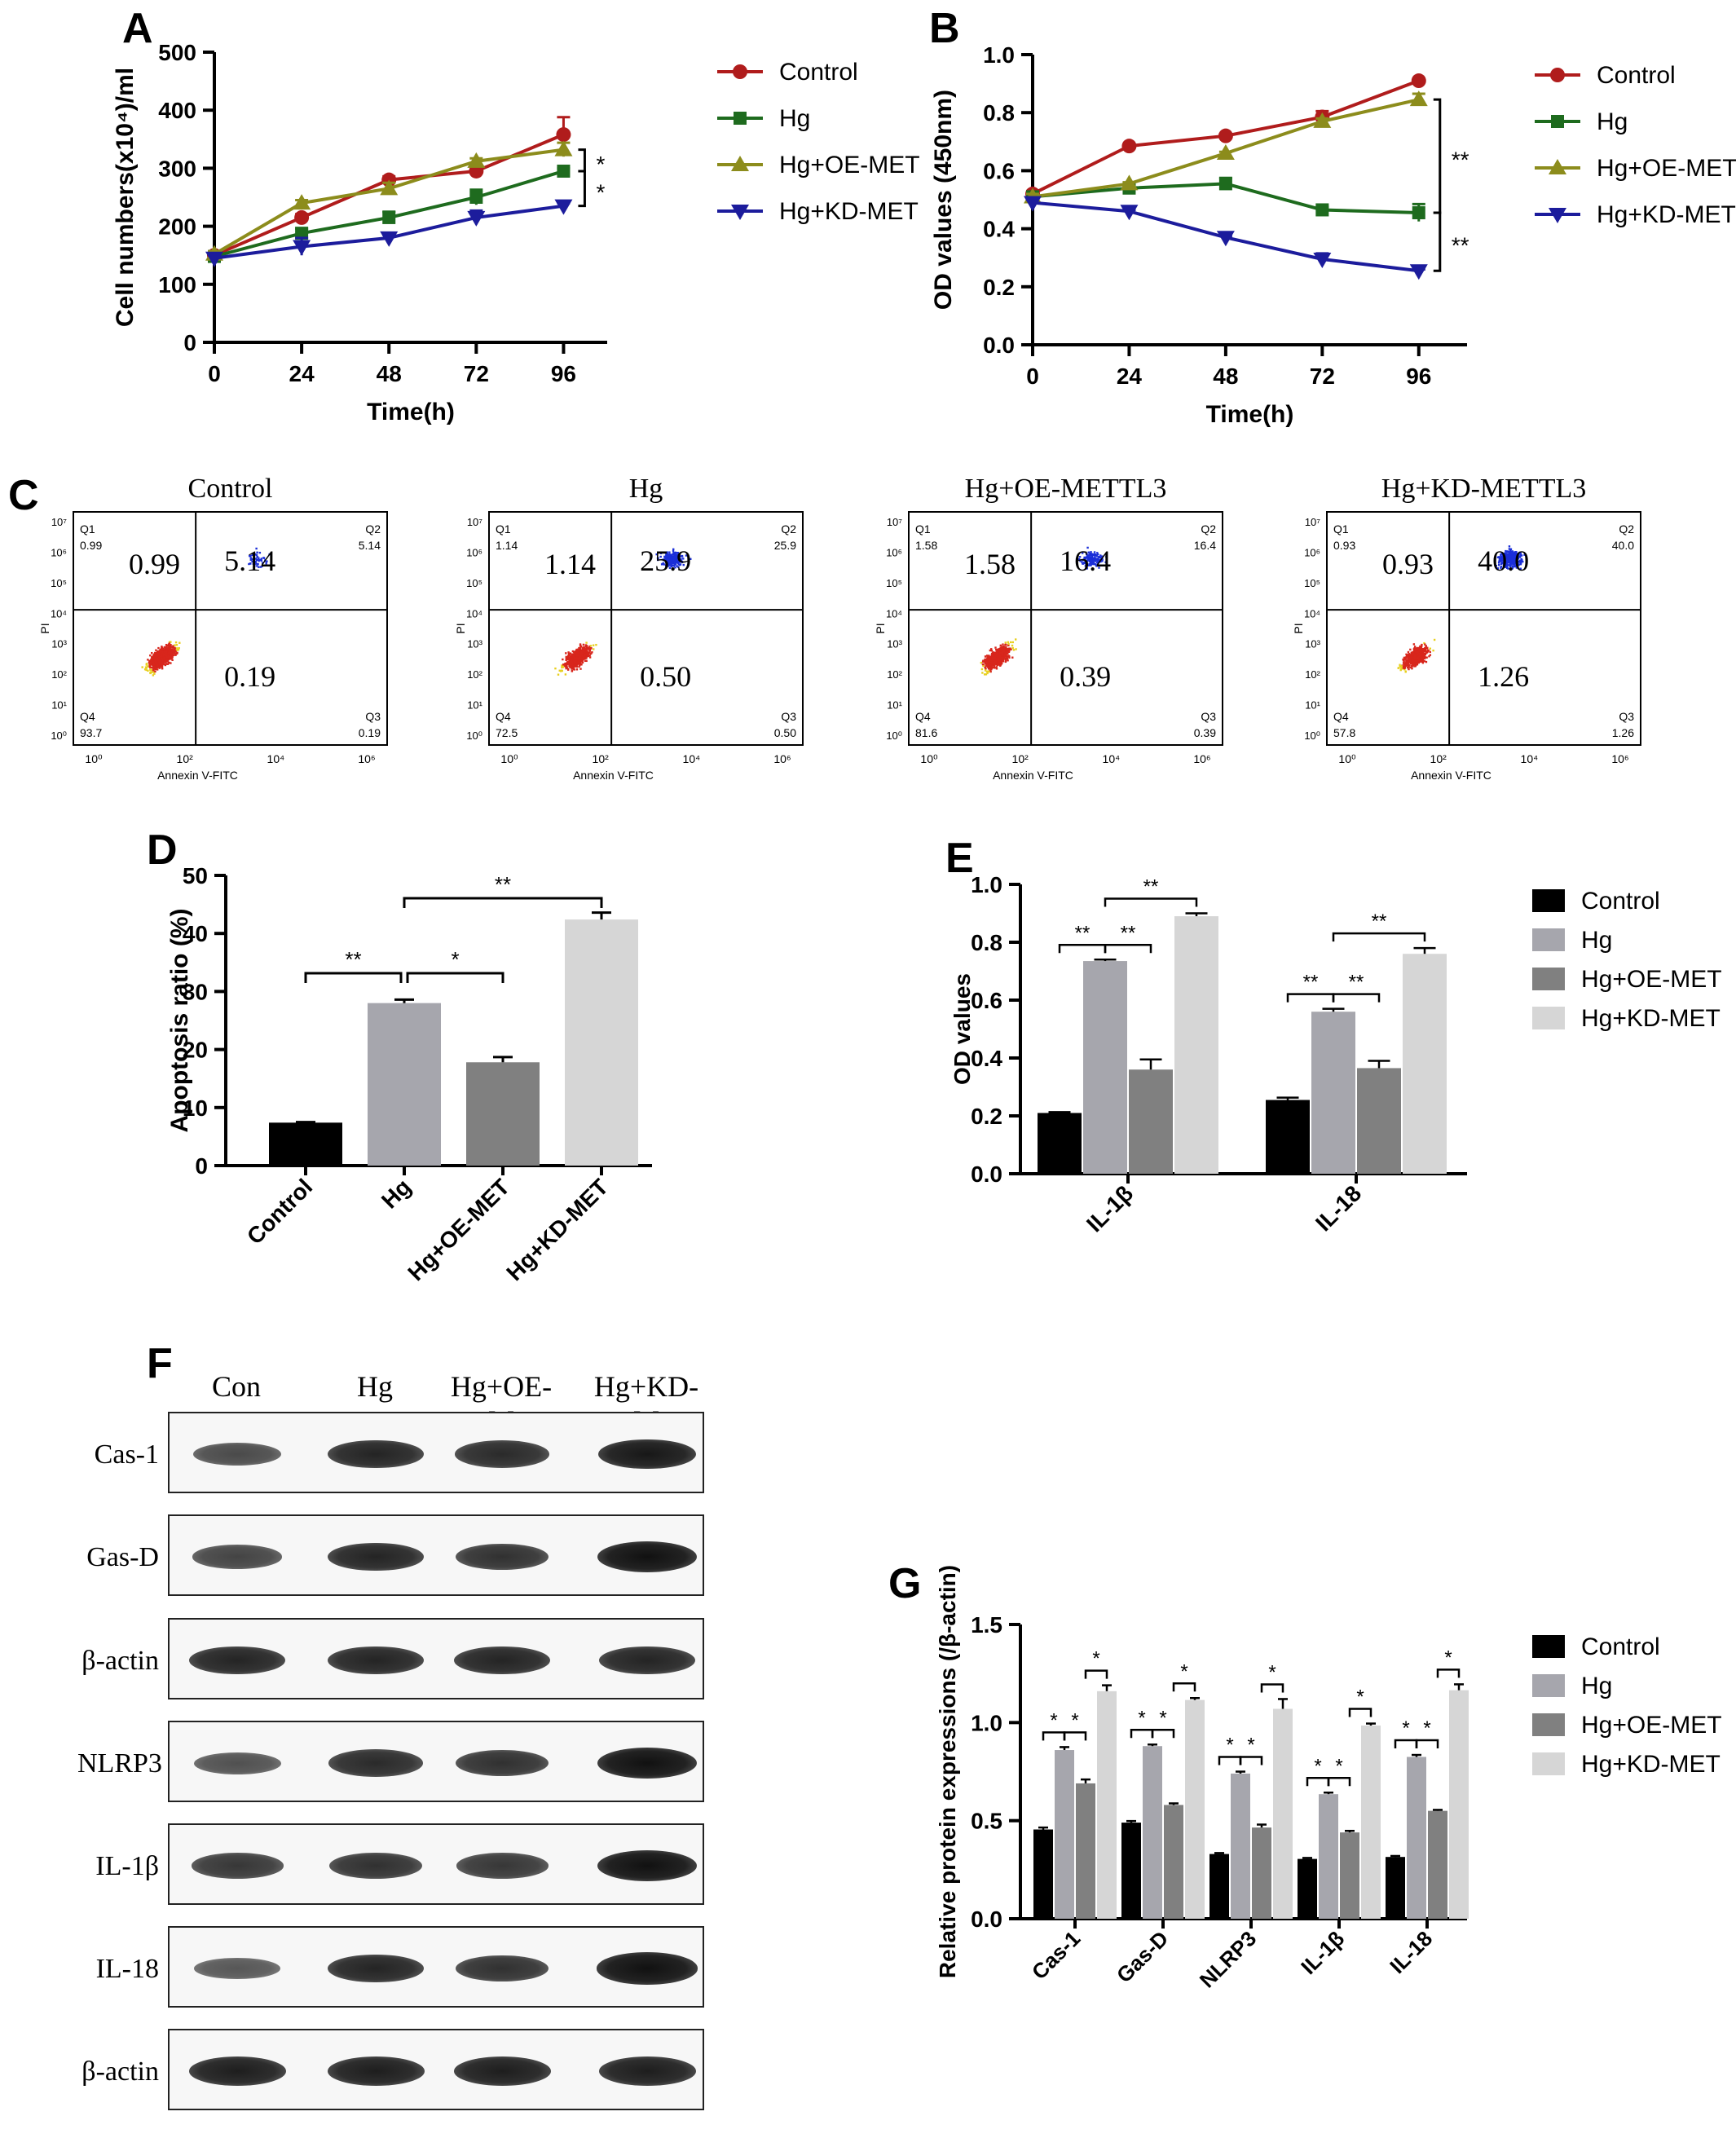 The width and height of the screenshot is (1736, 2138). I want to click on y-tick-label: 10³, so click(474, 644).